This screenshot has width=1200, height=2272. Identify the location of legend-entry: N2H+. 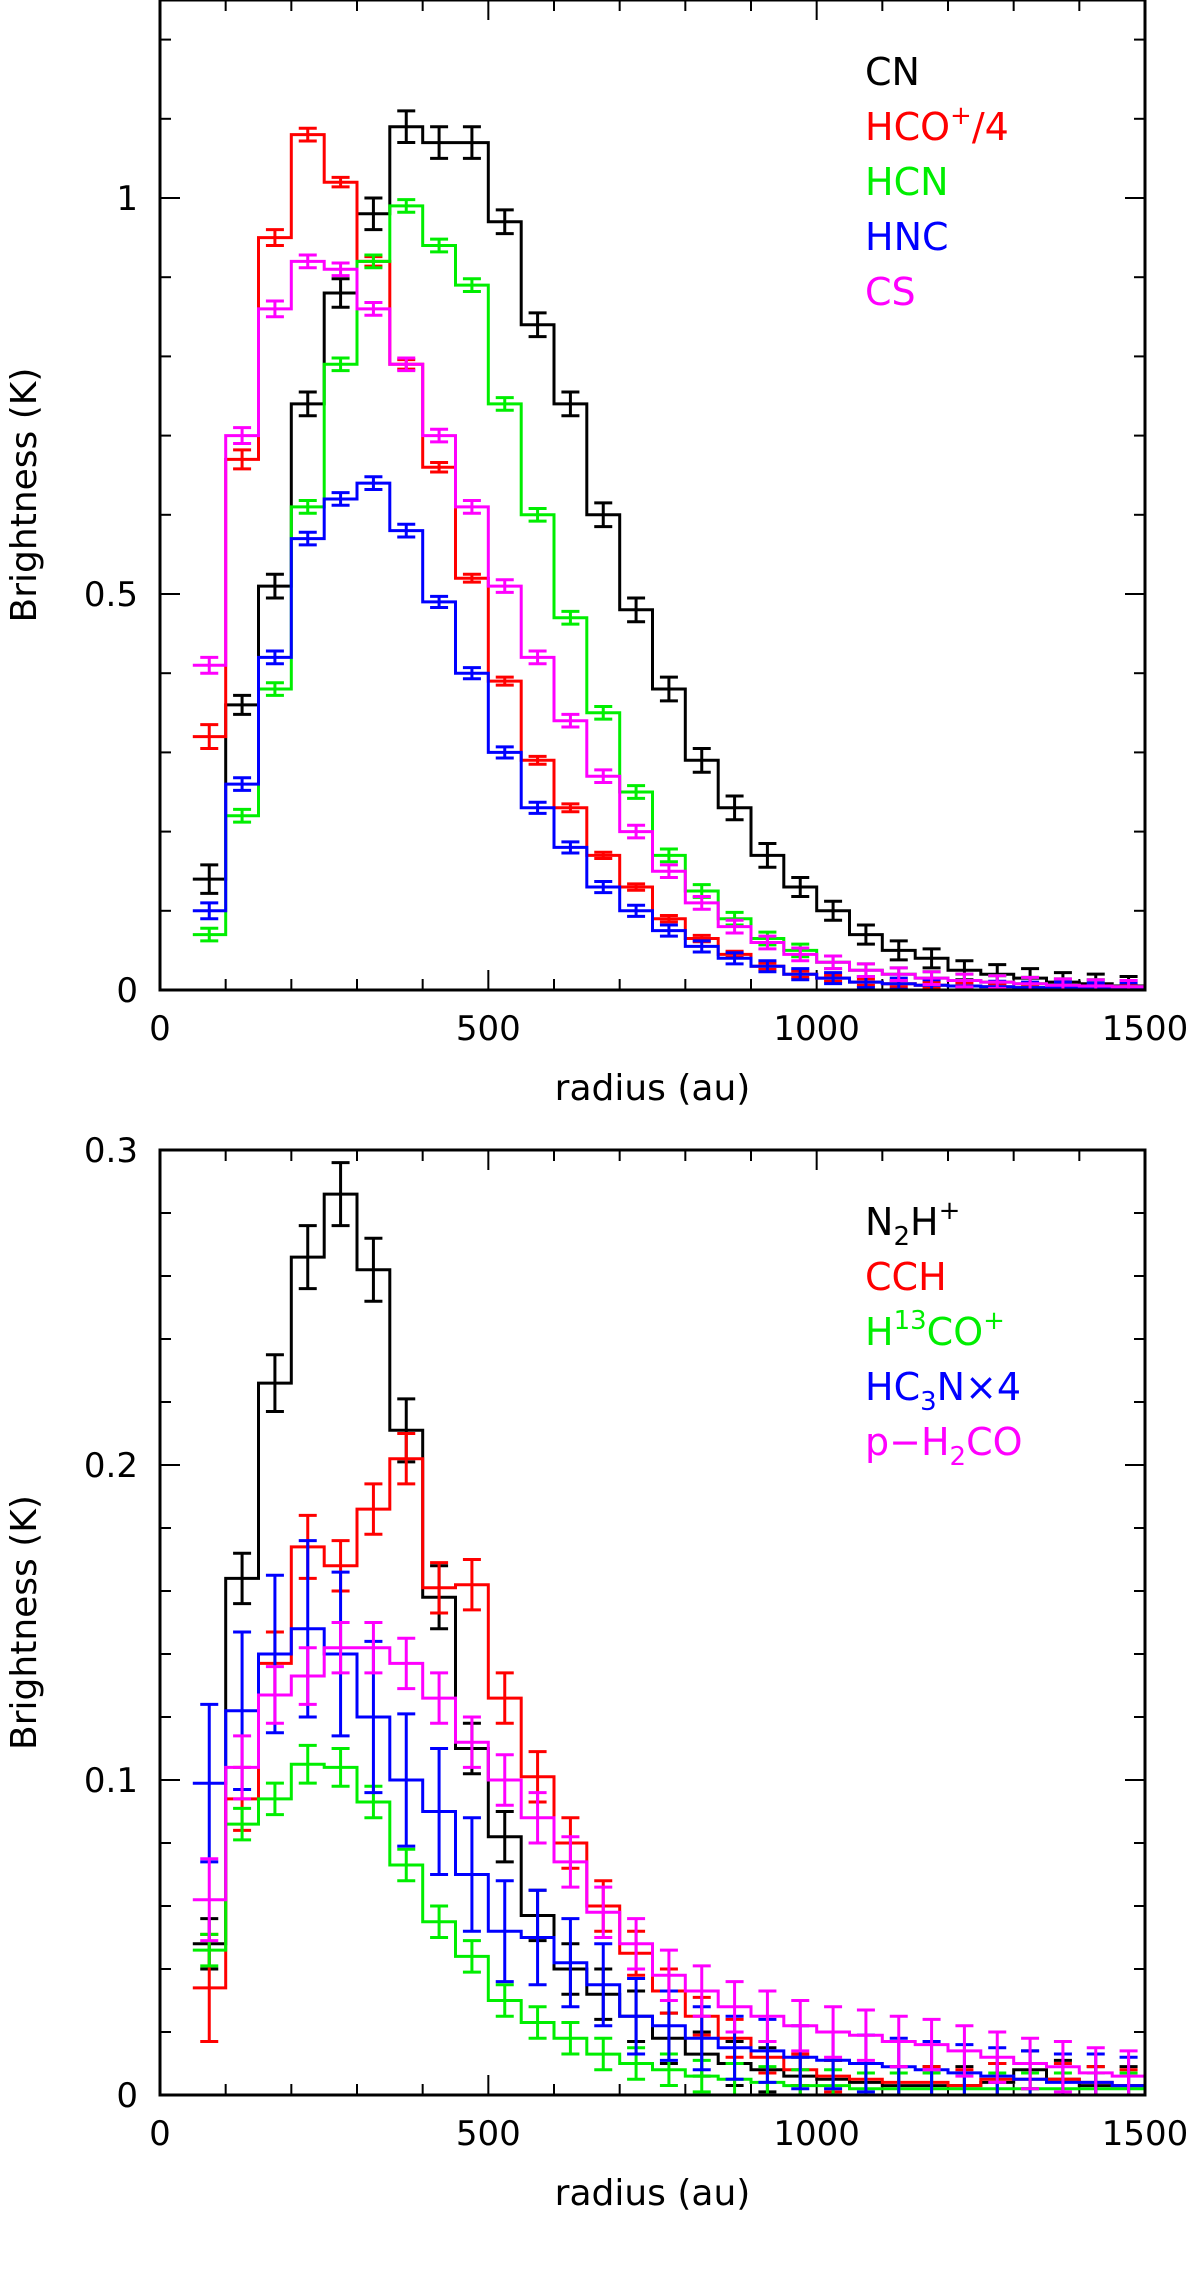
(912, 1224).